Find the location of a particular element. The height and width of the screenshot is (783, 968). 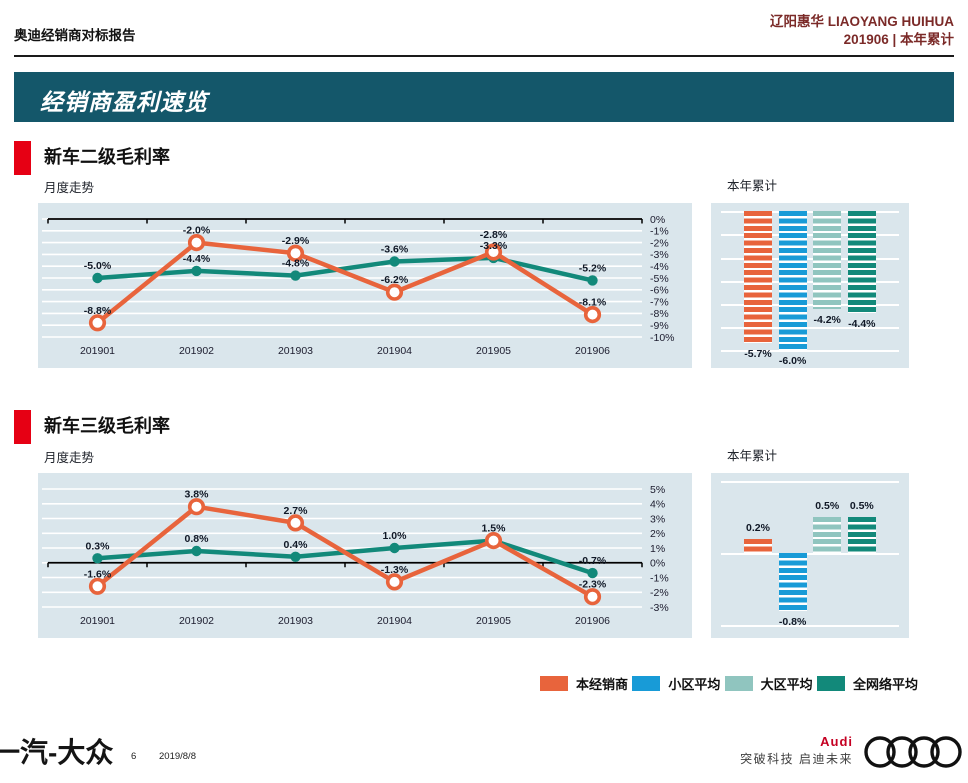

data-label: 3.8% is located at coordinates (197, 495).